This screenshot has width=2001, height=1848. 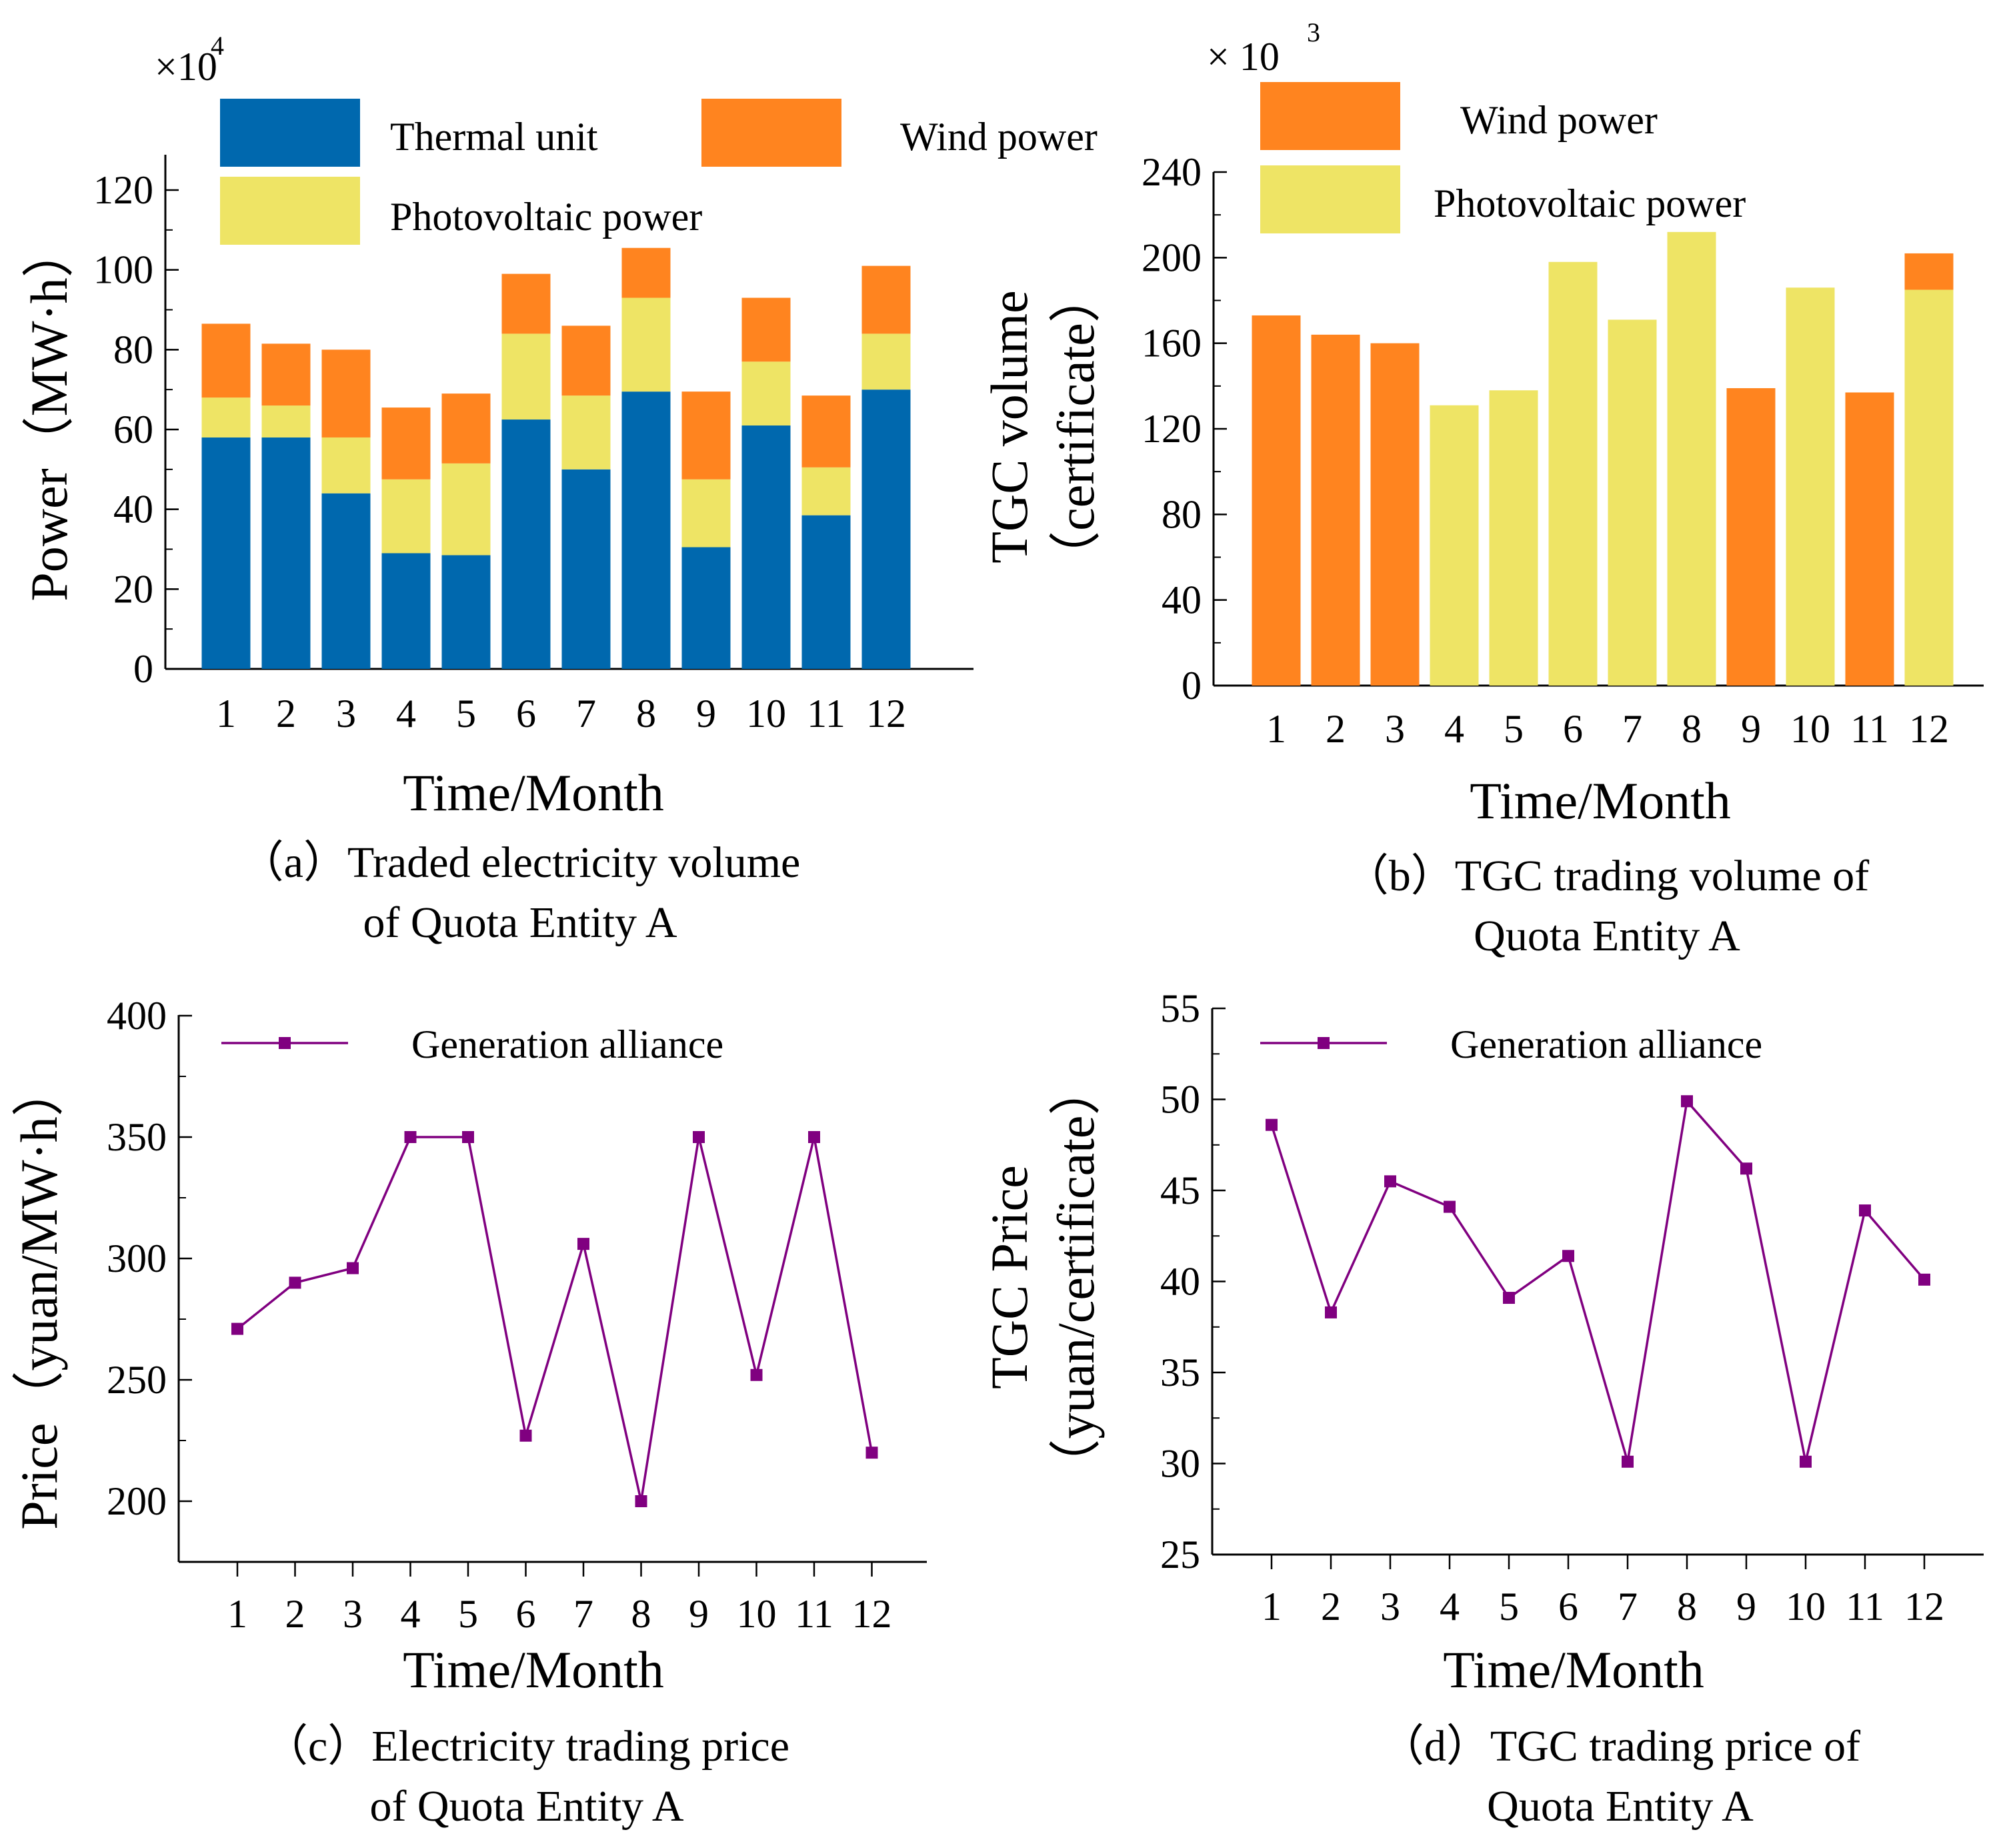 I want to click on y-axis-title: Power（MW·h）, so click(x=49, y=413).